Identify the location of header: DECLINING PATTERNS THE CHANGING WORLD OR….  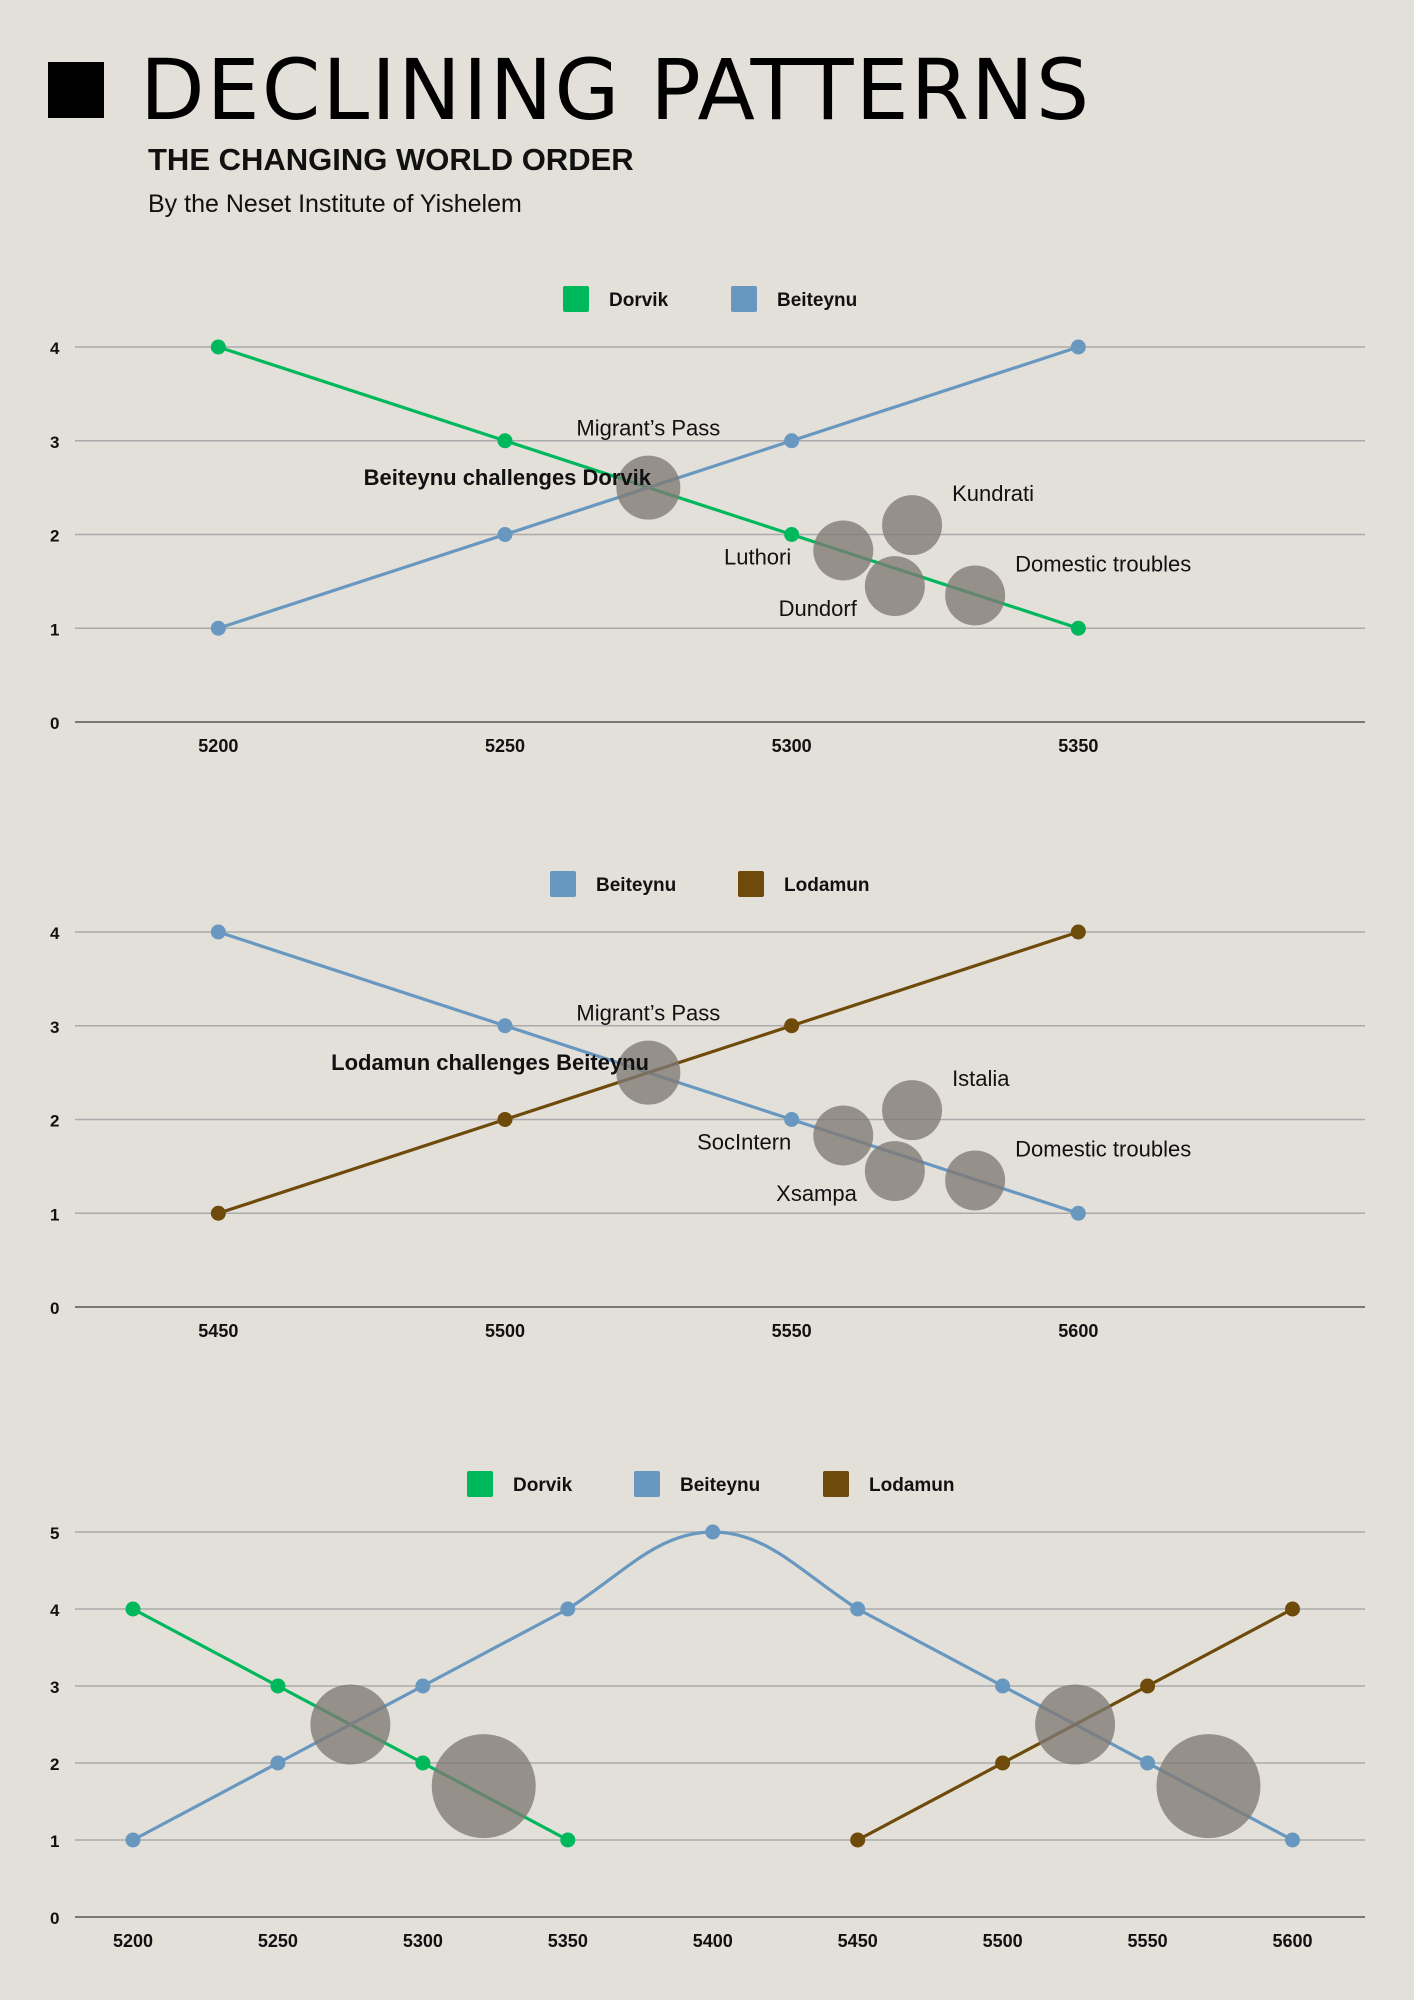
(707, 120).